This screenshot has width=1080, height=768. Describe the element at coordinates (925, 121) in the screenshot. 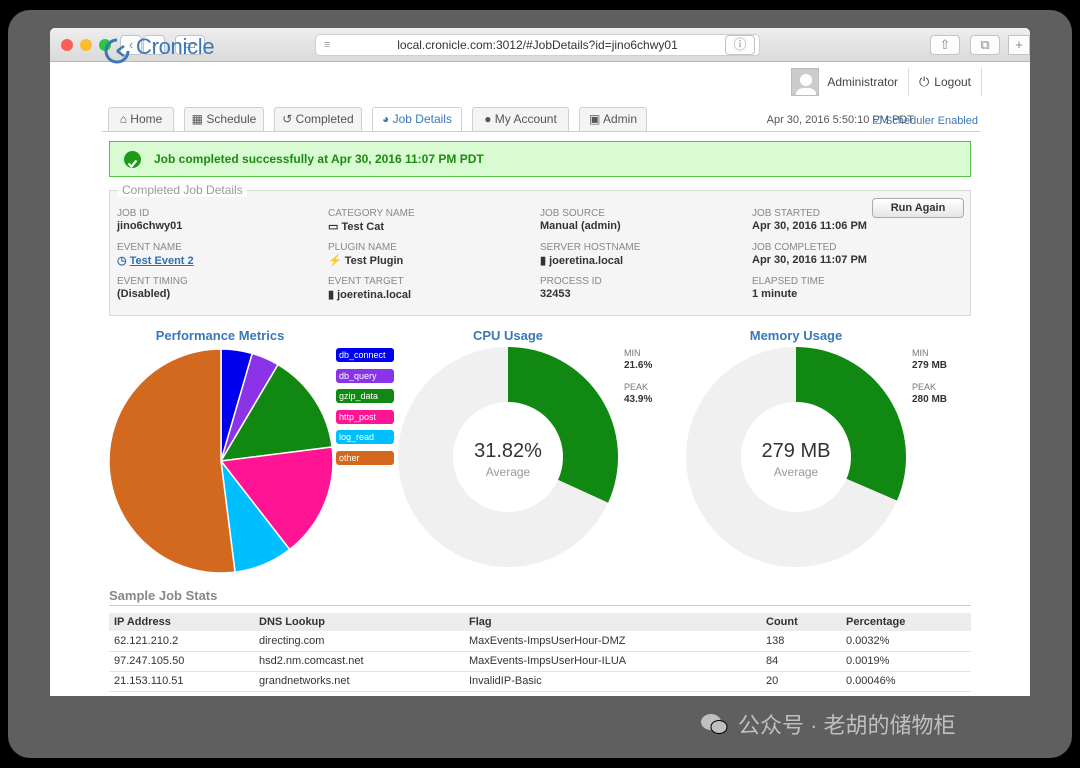

I see `scheduler-toggle: ☑ Scheduler Enabled` at that location.